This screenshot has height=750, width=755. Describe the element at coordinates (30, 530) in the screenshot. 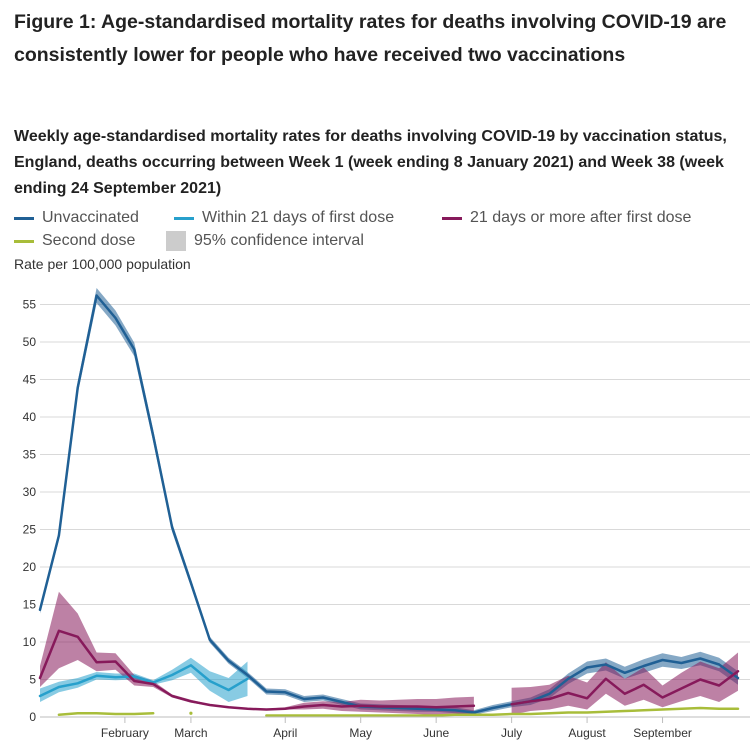

I see `y-tick-label-25: 25` at that location.